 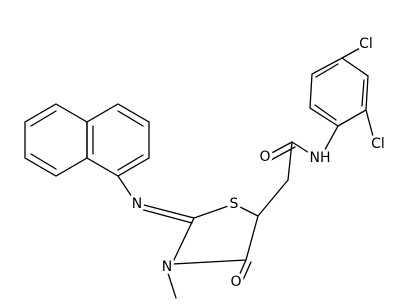 I want to click on thiazolidine-ring, so click(x=214, y=234).